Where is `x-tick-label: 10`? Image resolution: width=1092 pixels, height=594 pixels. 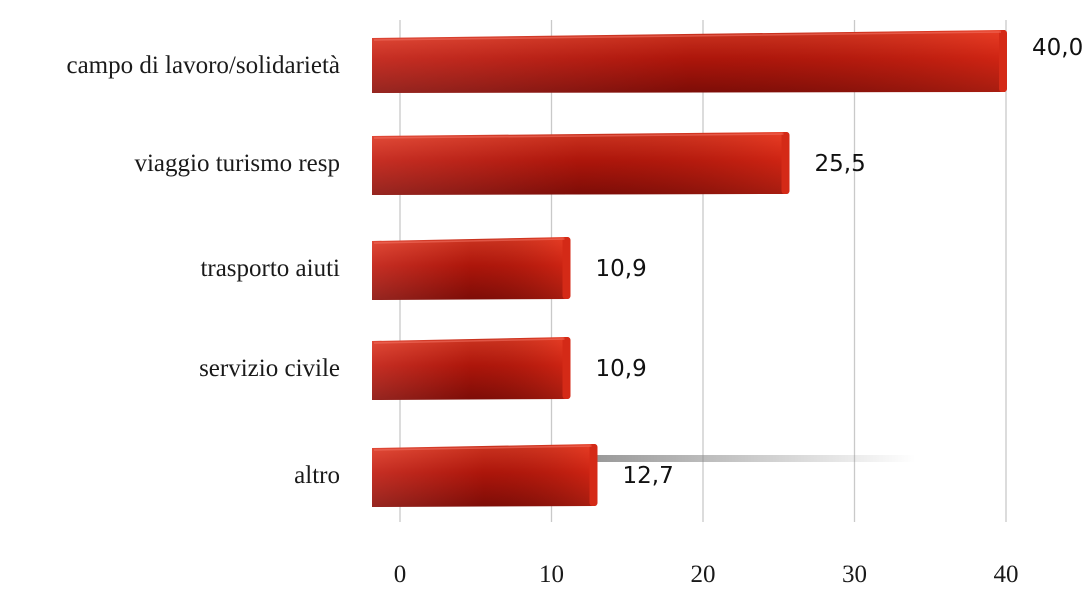 x-tick-label: 10 is located at coordinates (551, 574).